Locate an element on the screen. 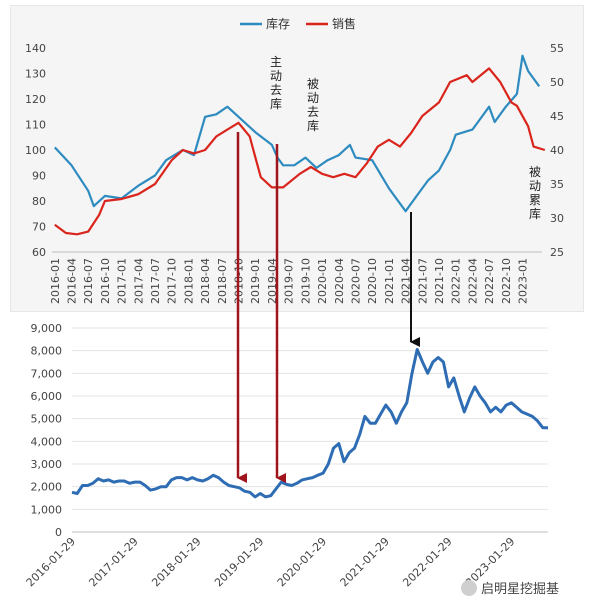 This screenshot has width=593, height=614. bottom-x-tick-label: 2017-01-29 is located at coordinates (113, 562).